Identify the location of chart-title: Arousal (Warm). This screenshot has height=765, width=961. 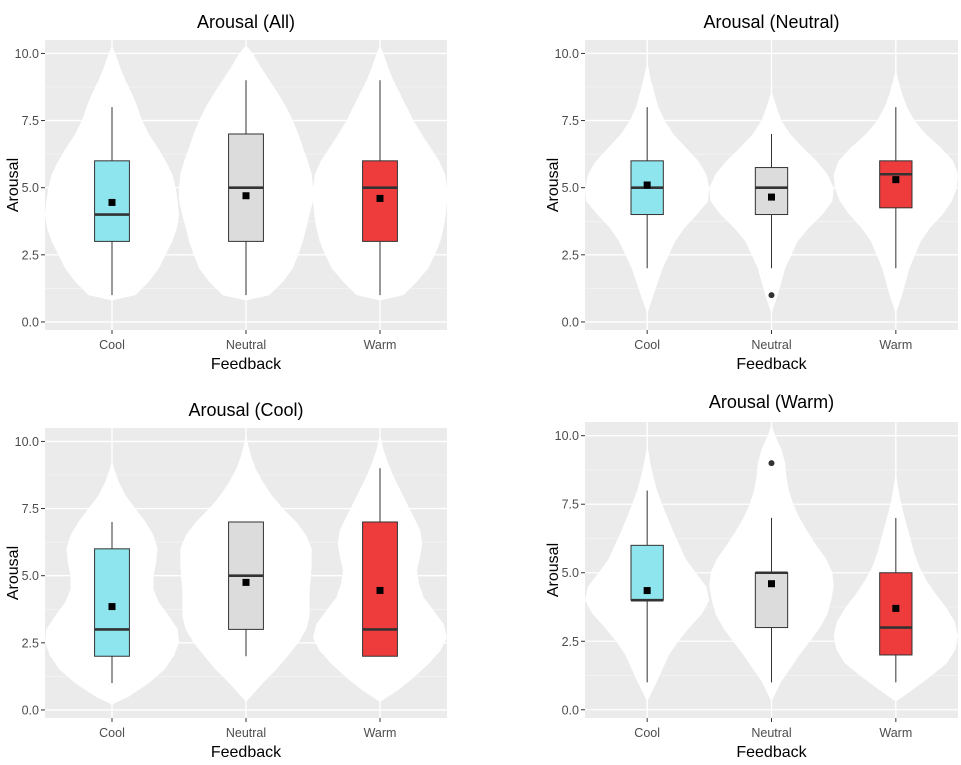
(771, 402).